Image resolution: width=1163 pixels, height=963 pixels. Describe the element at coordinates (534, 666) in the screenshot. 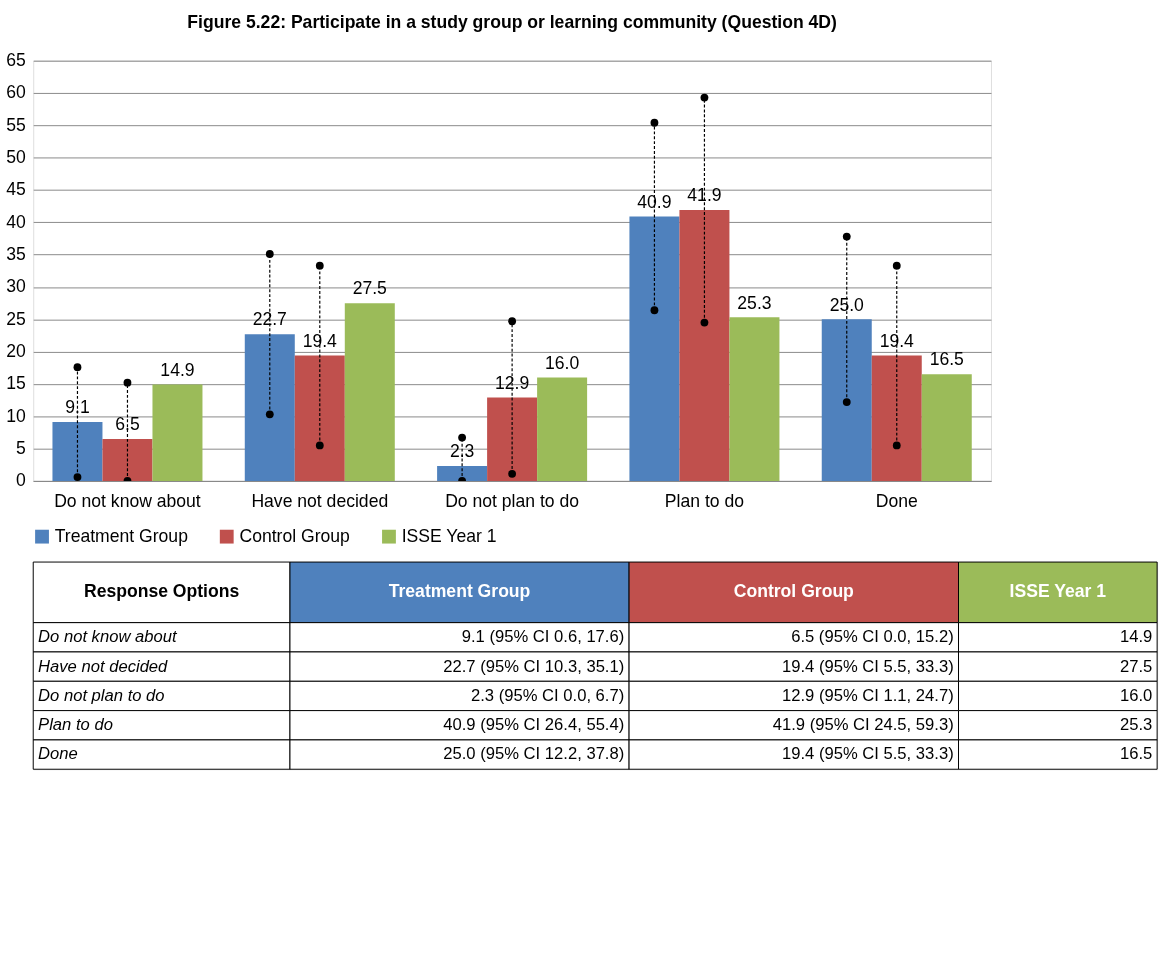

I see `text: 22.7 (95% CI 10.3, 35.1)` at that location.